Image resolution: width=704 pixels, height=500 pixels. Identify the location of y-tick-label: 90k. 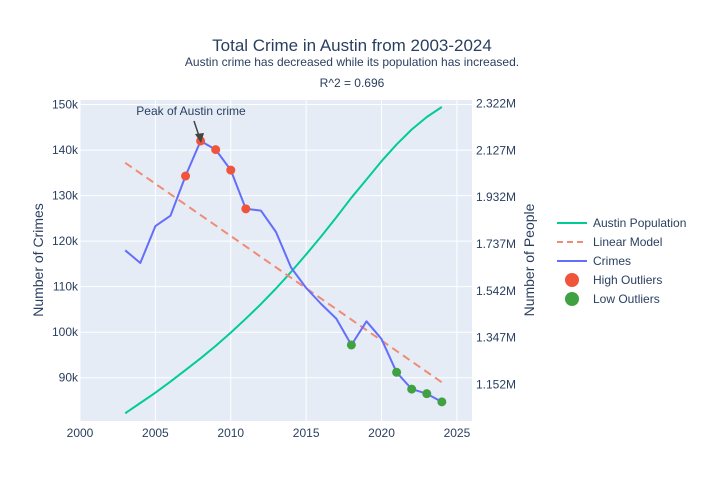
(69, 378).